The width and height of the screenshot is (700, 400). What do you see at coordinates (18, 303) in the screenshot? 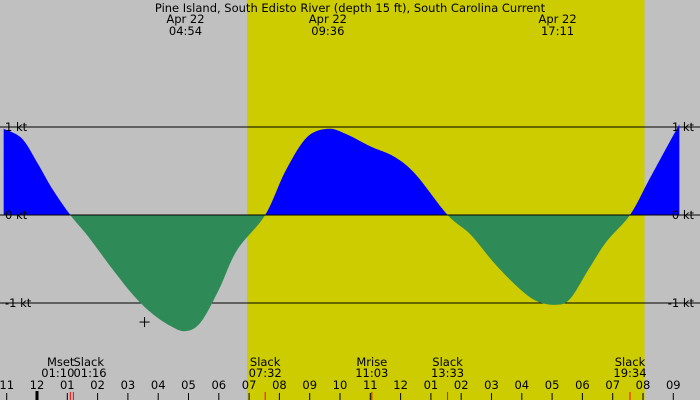
I see `y-tick-label: -1 kt` at bounding box center [18, 303].